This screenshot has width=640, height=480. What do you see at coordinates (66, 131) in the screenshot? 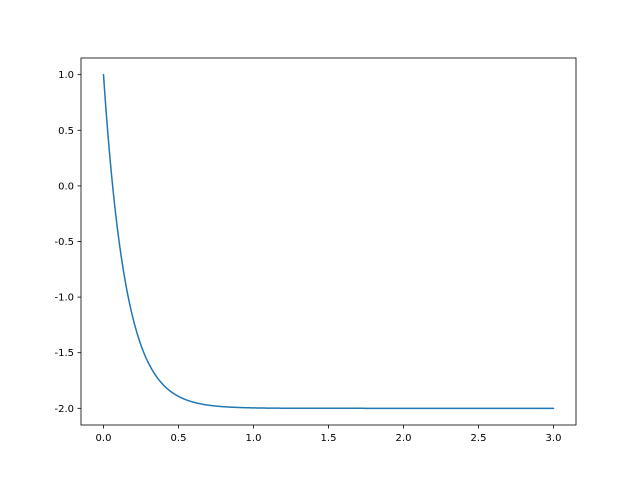
I see `y-tick-label: 0.5` at bounding box center [66, 131].